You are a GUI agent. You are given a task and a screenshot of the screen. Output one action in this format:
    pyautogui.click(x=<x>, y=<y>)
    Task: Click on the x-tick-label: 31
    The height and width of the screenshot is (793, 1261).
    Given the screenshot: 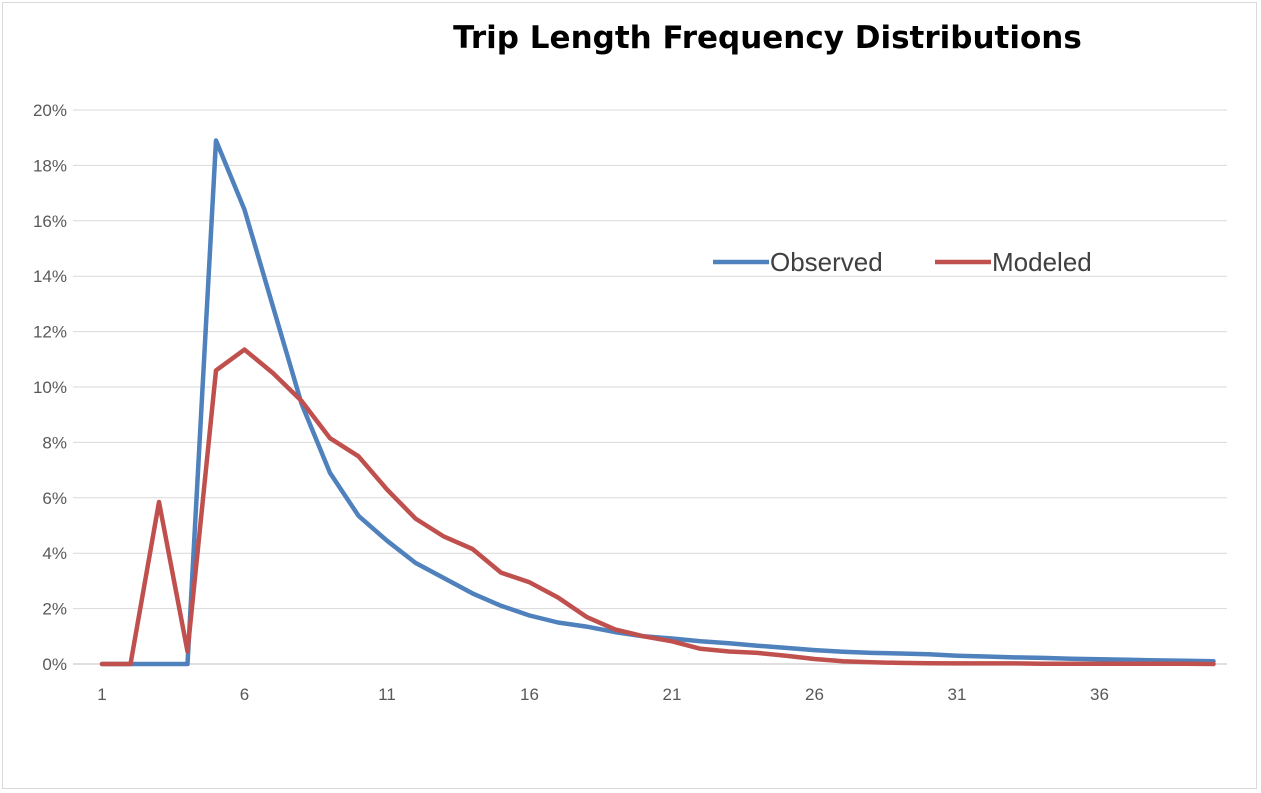 What is the action you would take?
    pyautogui.click(x=957, y=694)
    